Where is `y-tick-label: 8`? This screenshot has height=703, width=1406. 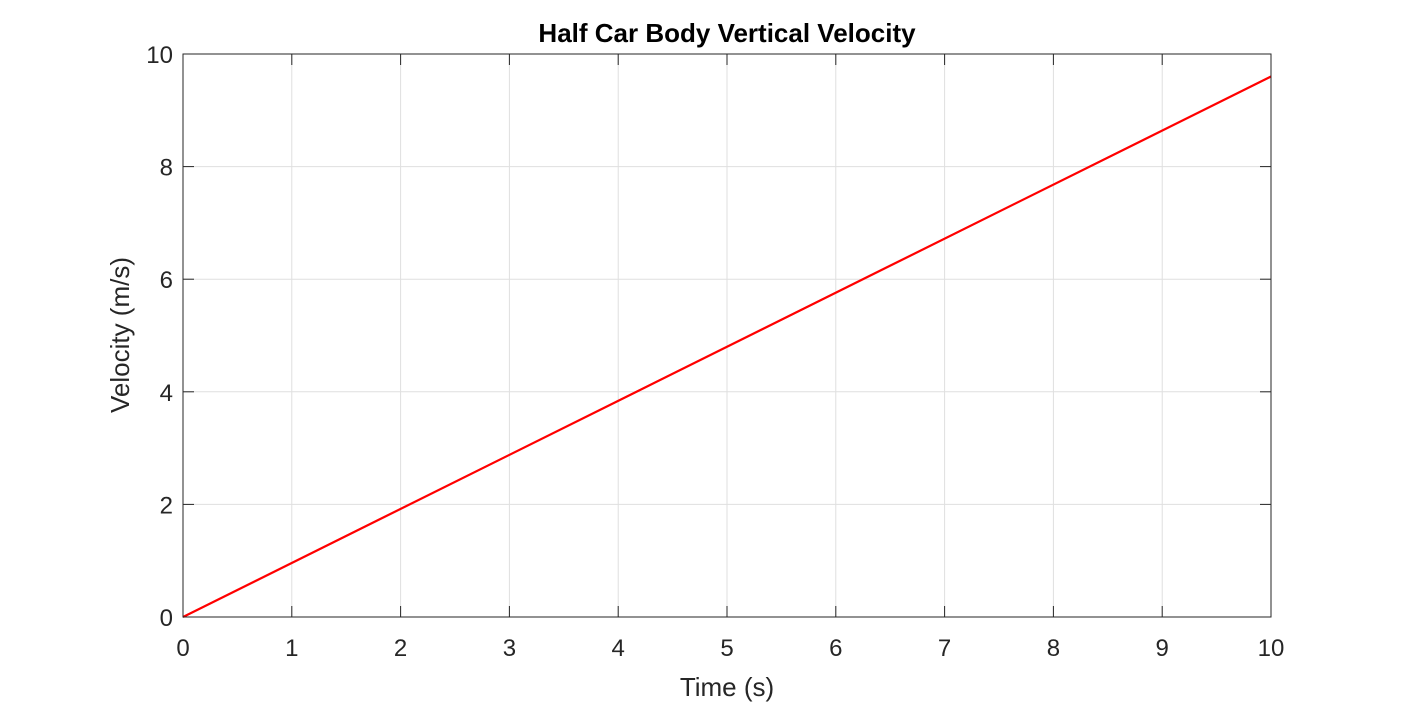 y-tick-label: 8 is located at coordinates (166, 168).